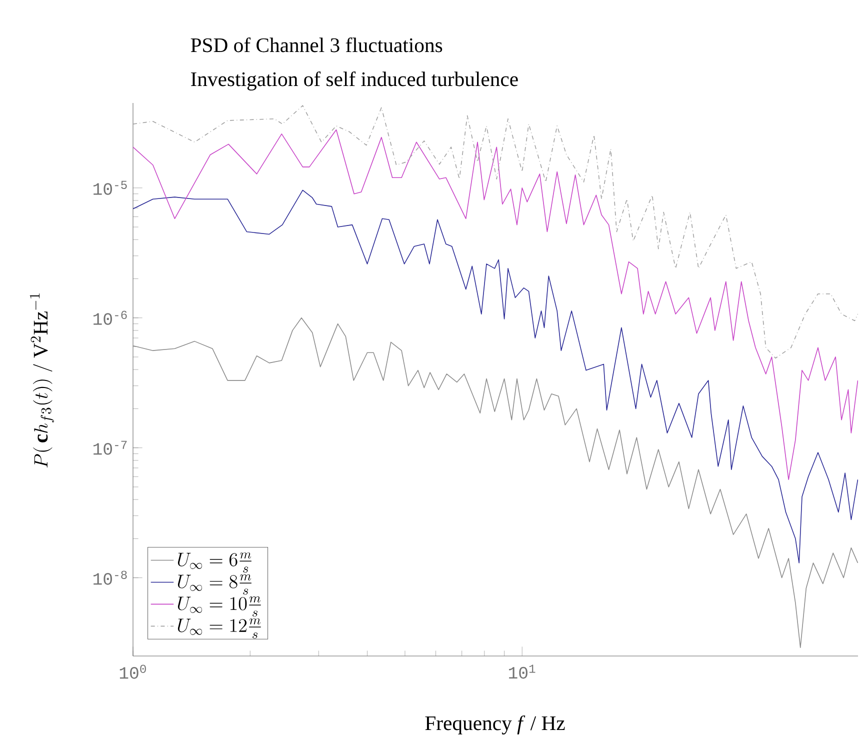 Image resolution: width=861 pixels, height=736 pixels. I want to click on y-tick-label: 10$^{-6}$, so click(110, 317).